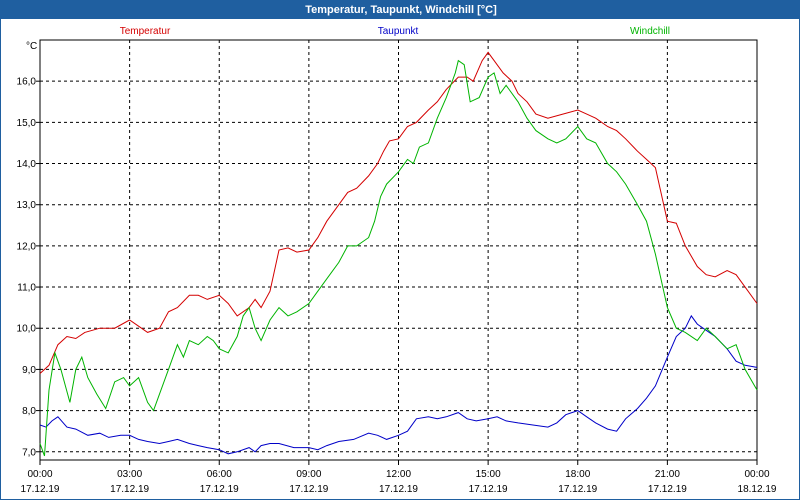  I want to click on legend-entry-temperatur: Temperatur, so click(145, 31).